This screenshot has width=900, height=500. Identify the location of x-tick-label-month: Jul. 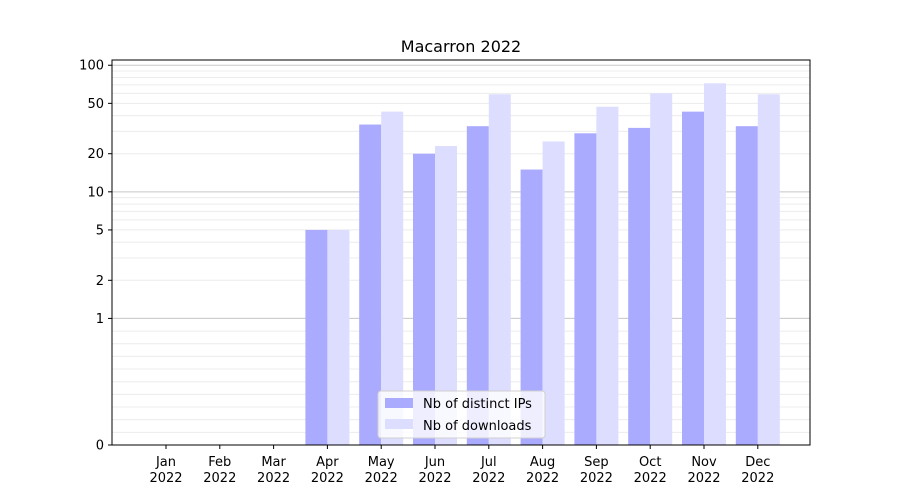
(488, 462).